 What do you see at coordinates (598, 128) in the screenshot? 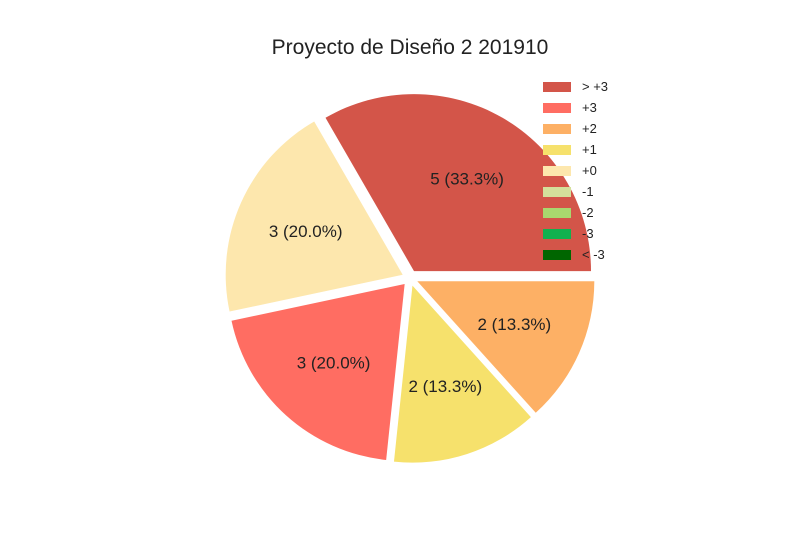
I see `legend-item: +2` at bounding box center [598, 128].